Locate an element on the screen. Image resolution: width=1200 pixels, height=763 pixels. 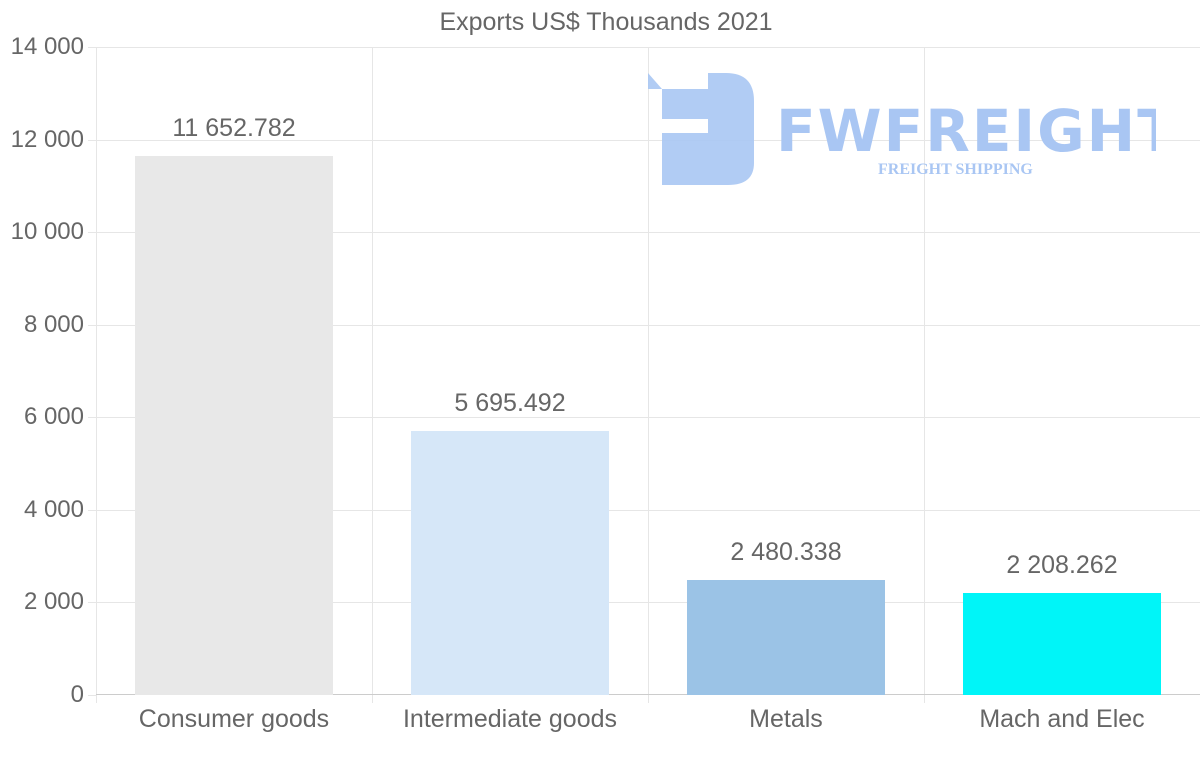
bar-value-label: 2 480.338 is located at coordinates (786, 552).